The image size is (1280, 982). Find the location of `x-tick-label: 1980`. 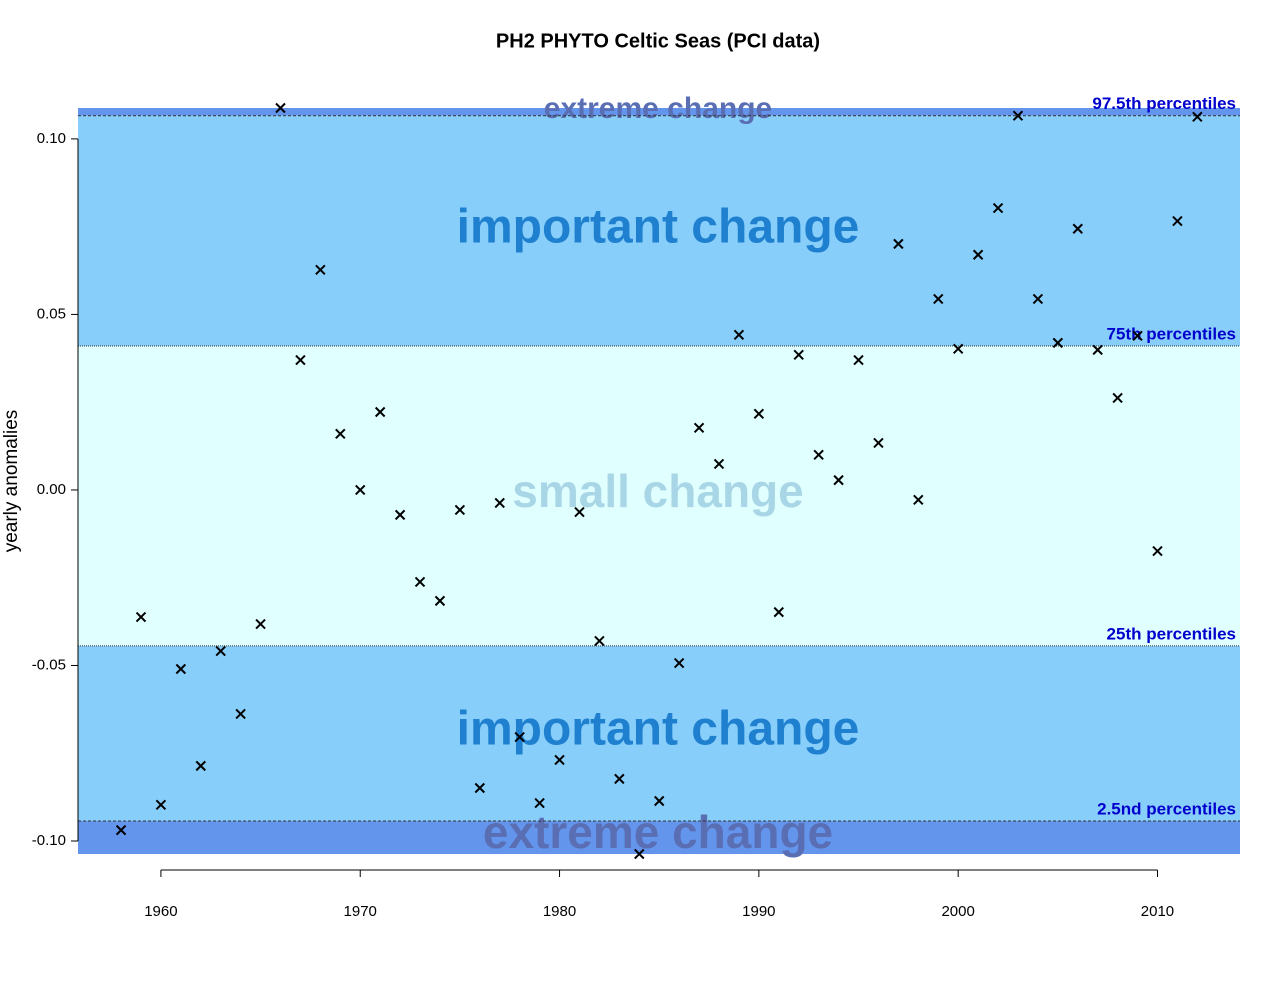

x-tick-label: 1980 is located at coordinates (559, 911).